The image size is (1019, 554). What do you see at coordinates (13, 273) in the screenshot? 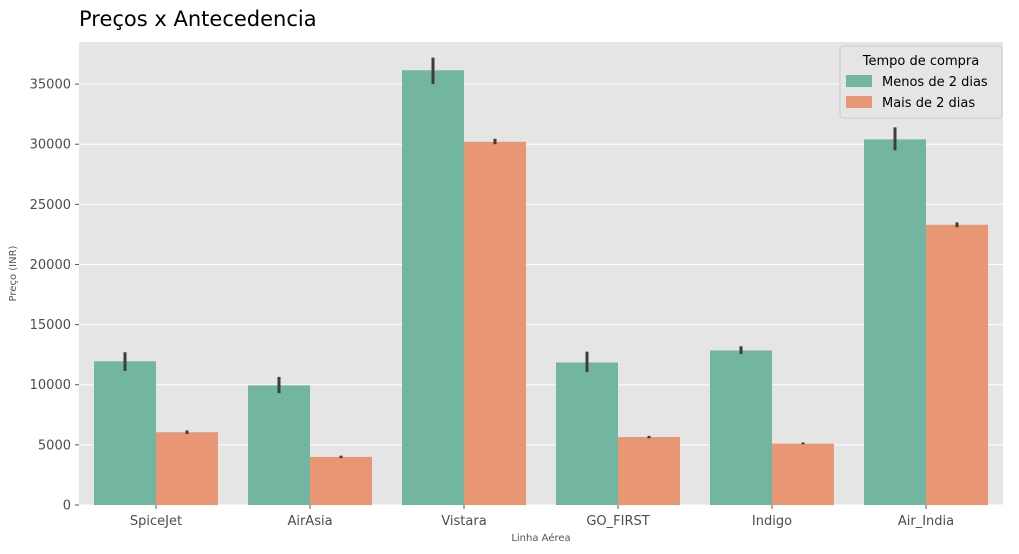
I see `y-axis-label: Preço (INR)` at bounding box center [13, 273].